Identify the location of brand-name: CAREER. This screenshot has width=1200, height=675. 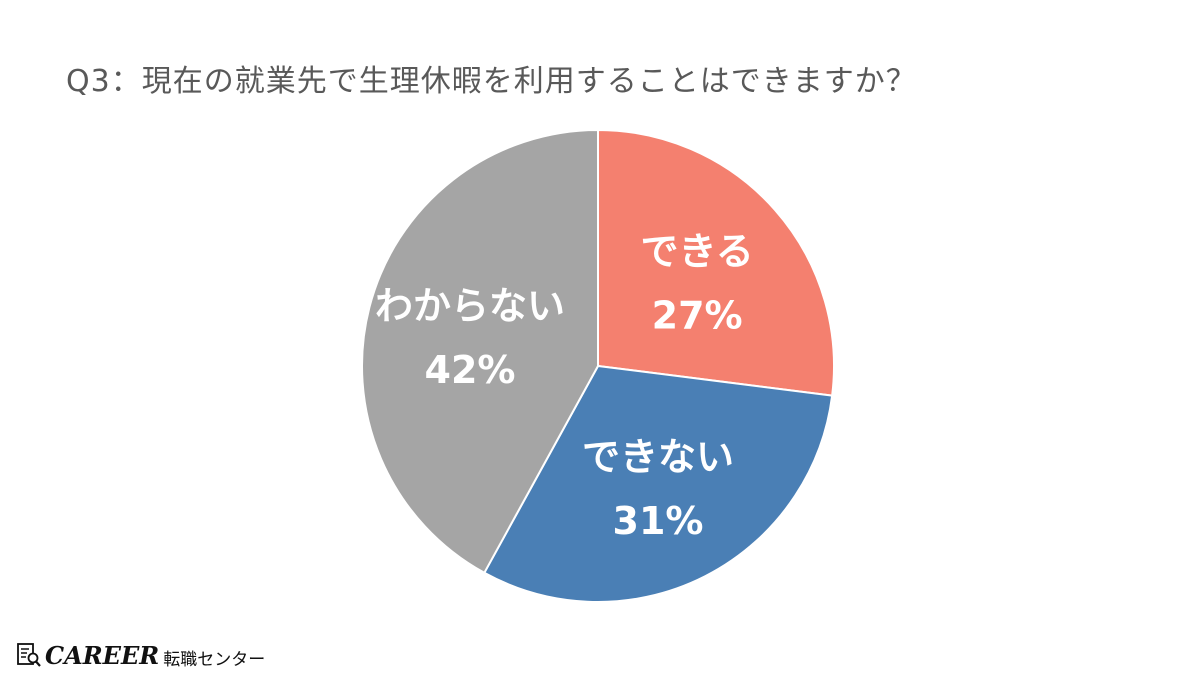
(102, 655).